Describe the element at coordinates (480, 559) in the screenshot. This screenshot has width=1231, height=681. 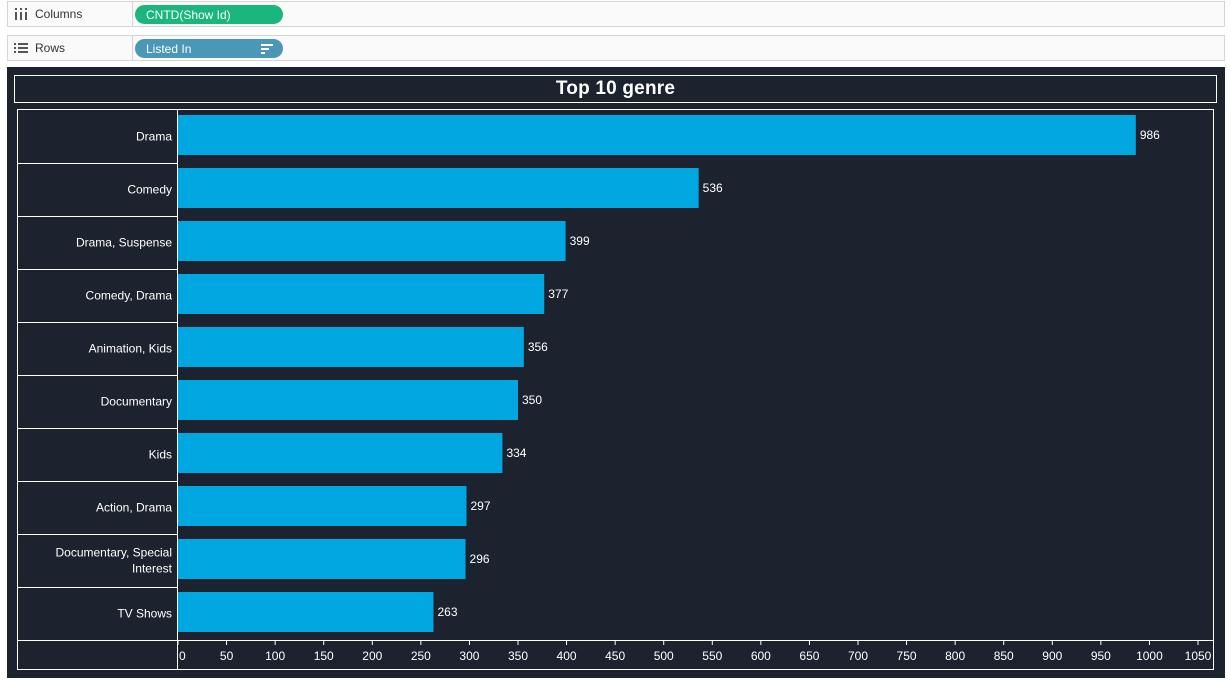
I see `value-label: 296` at that location.